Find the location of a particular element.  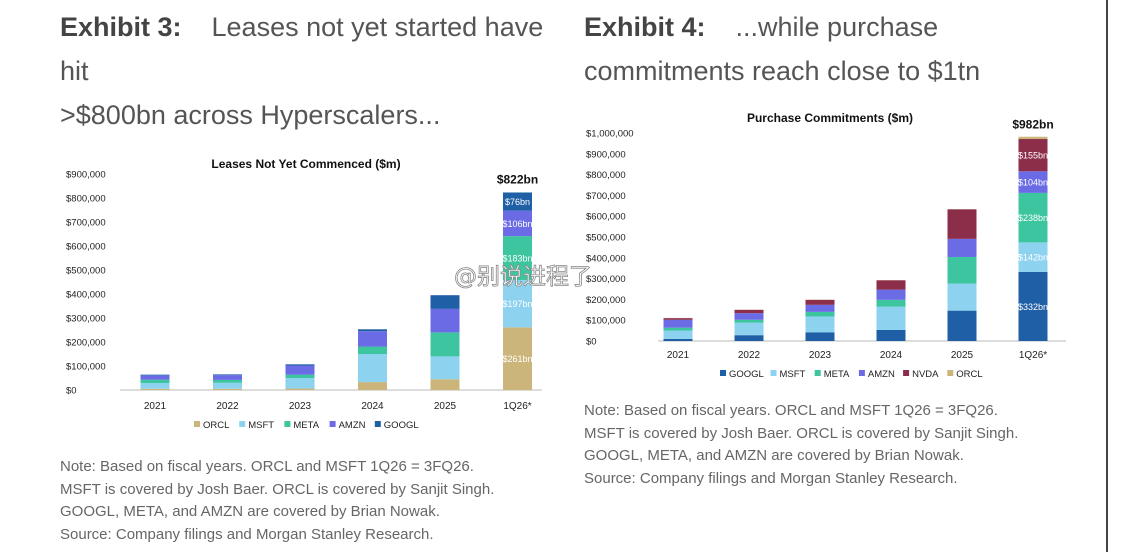

legend-swatch-meta is located at coordinates (287, 424).